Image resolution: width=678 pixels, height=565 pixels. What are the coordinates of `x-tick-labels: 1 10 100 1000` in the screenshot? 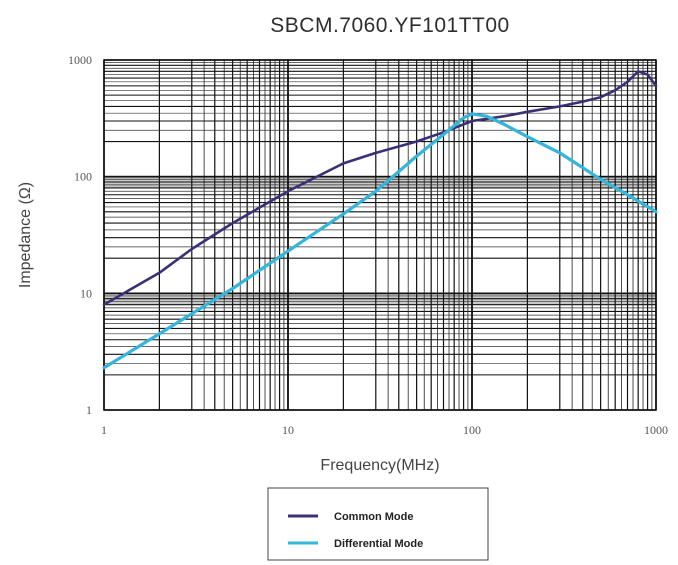 It's located at (384, 430).